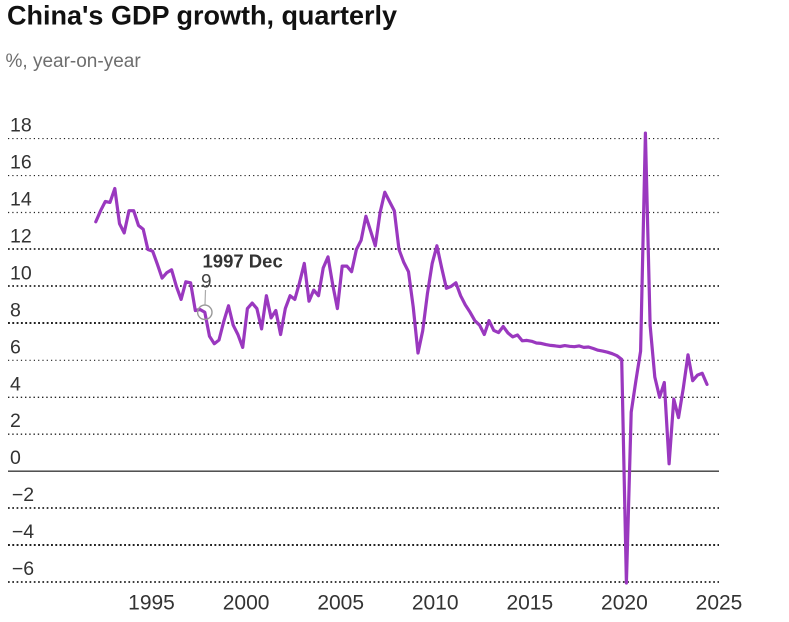 Image resolution: width=789 pixels, height=622 pixels. Describe the element at coordinates (15, 347) in the screenshot. I see `svg-text: 6` at that location.